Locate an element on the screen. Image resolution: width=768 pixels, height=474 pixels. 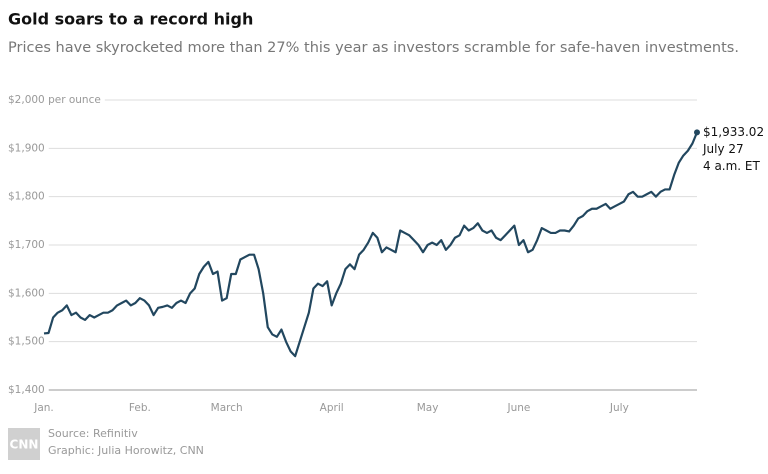
end-dot is located at coordinates (697, 132).